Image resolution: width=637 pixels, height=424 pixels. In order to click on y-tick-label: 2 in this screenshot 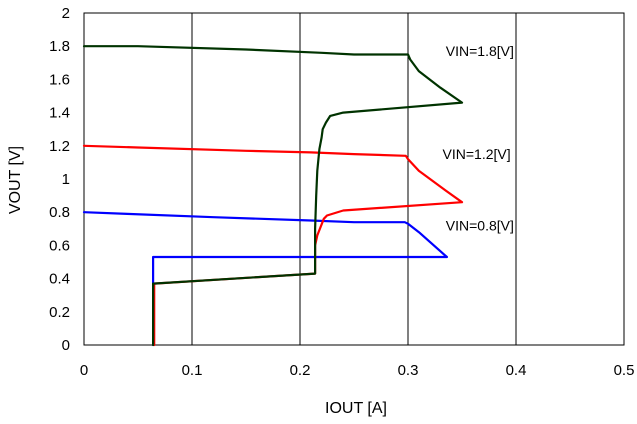, I will do `click(66, 13)`.